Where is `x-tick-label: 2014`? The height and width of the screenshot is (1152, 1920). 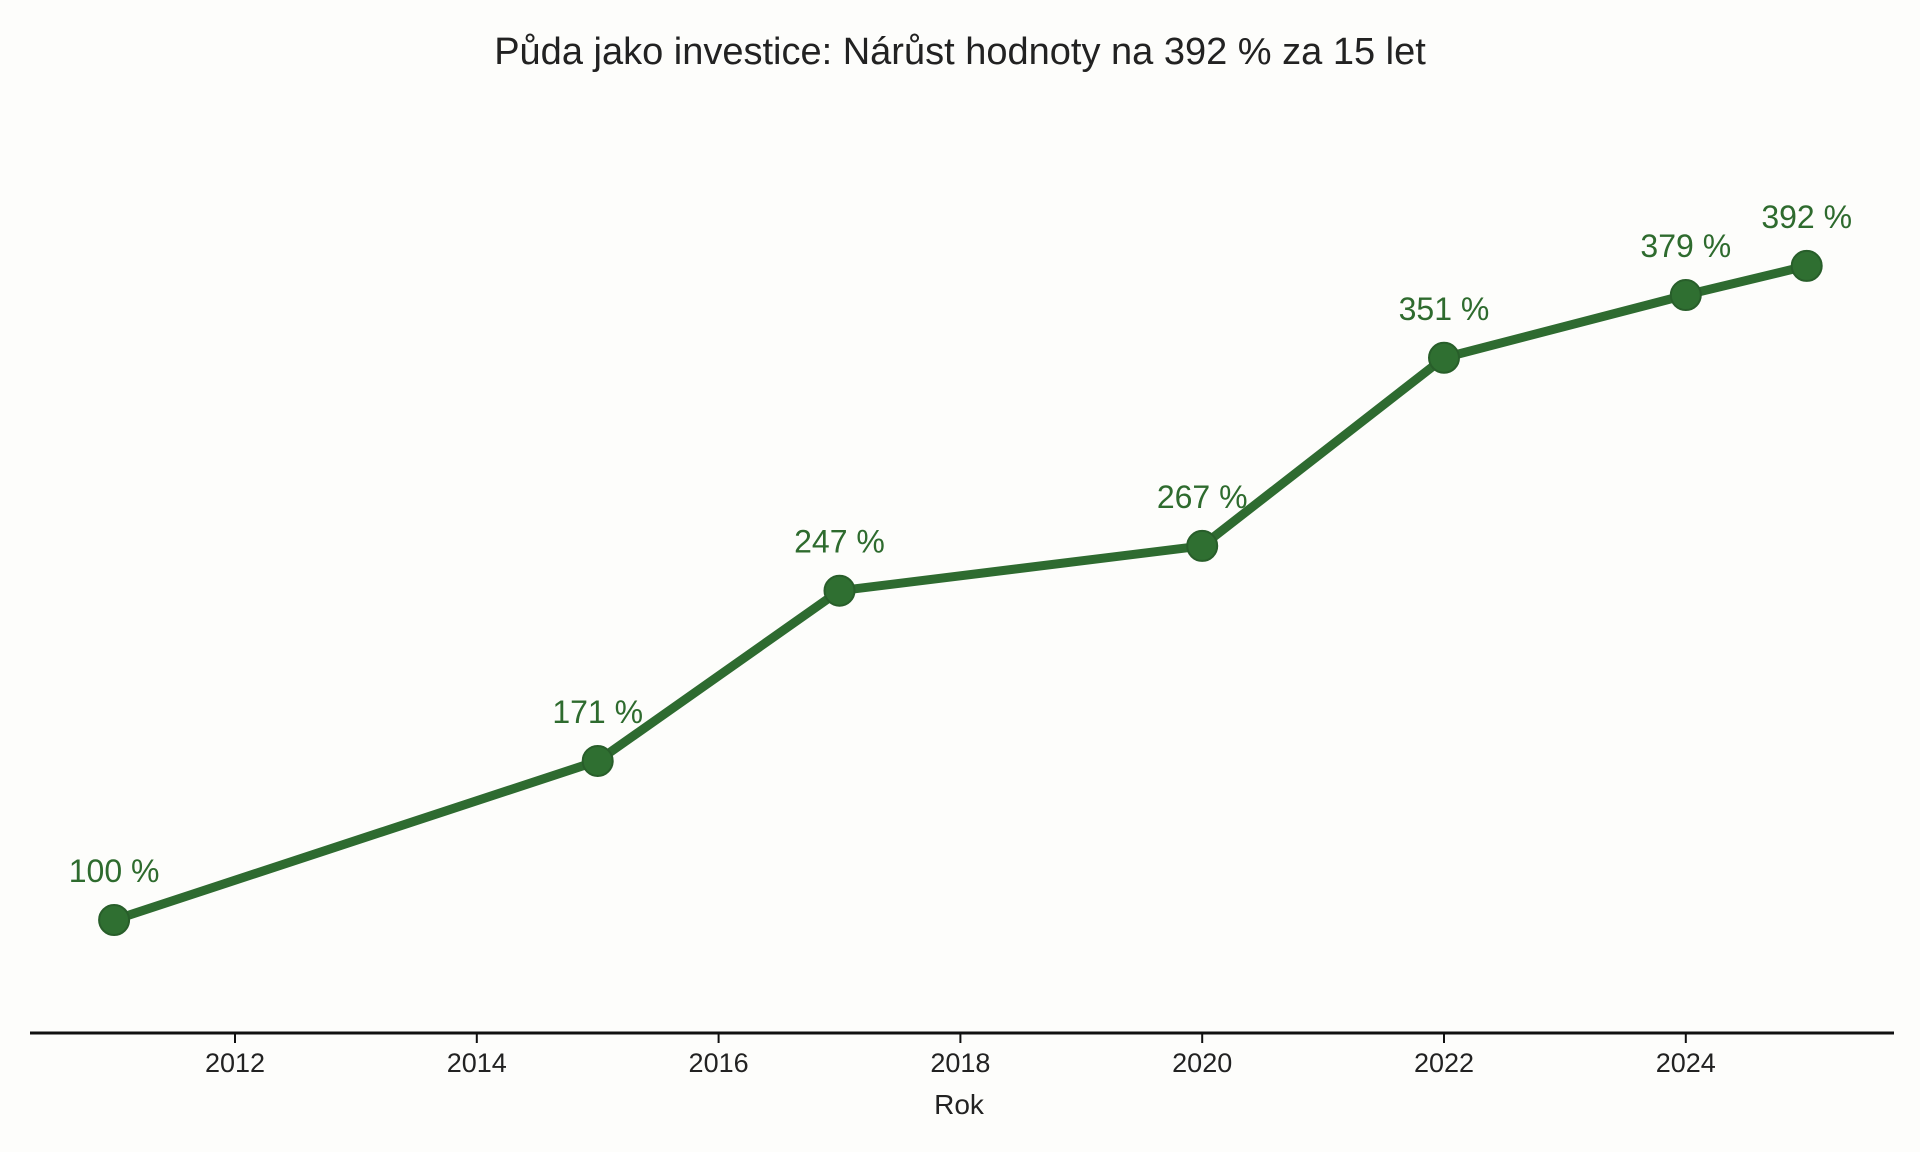
x-tick-label: 2014 is located at coordinates (477, 1063).